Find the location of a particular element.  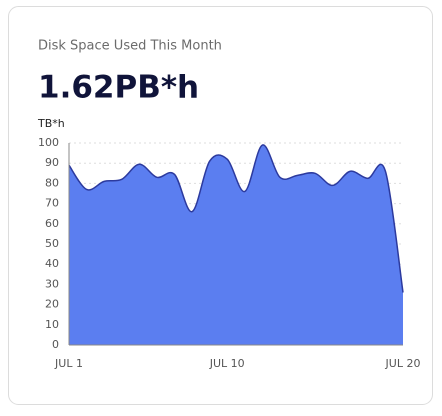

y-tick-label: 40 is located at coordinates (52, 263).